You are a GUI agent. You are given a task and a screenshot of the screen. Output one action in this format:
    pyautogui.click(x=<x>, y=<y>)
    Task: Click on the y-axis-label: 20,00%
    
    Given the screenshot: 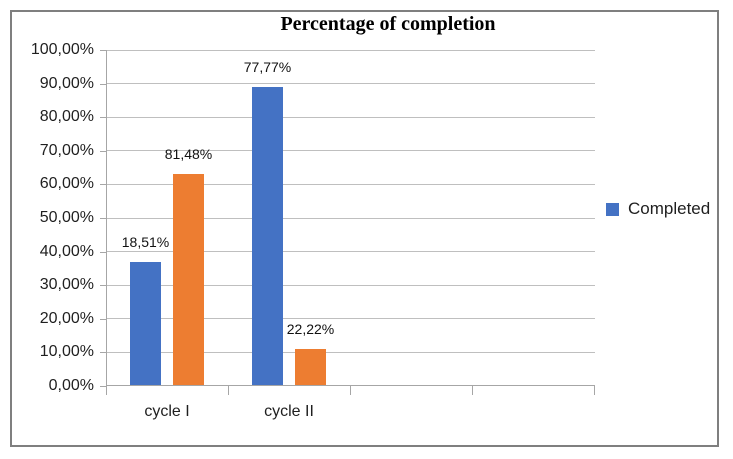 What is the action you would take?
    pyautogui.click(x=66, y=318)
    